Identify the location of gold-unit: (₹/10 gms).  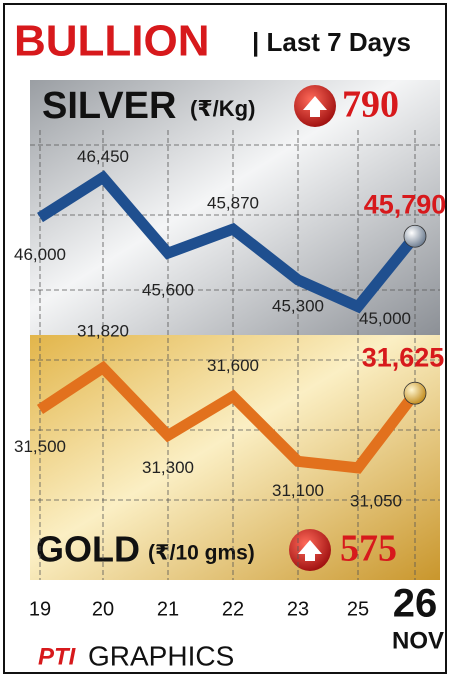
(201, 553).